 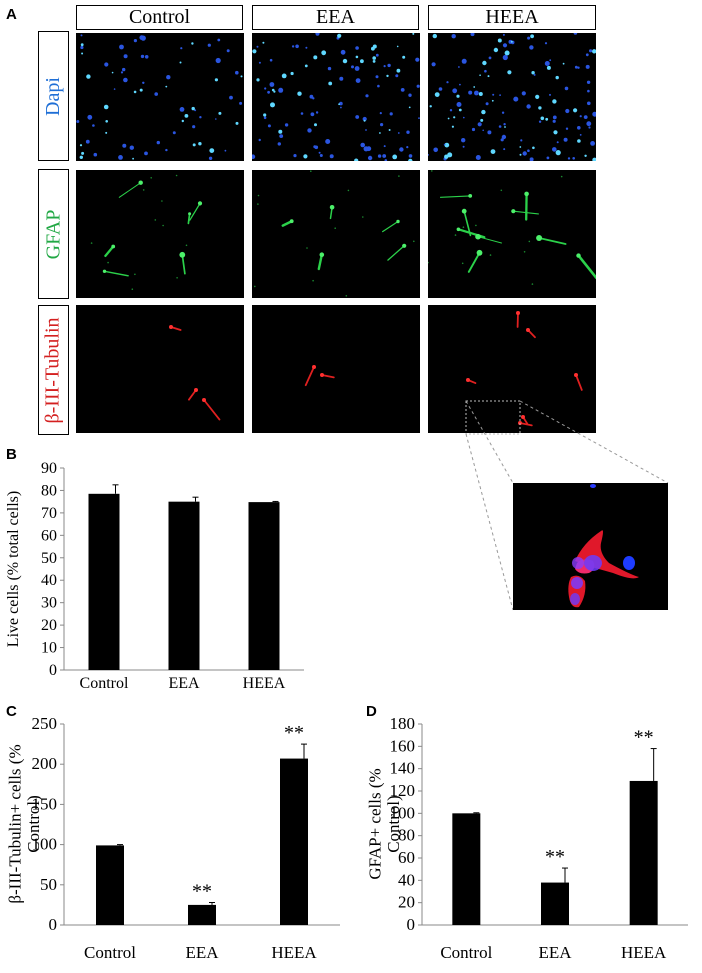 I want to click on y-tick-label: 250, so click(x=45, y=723).